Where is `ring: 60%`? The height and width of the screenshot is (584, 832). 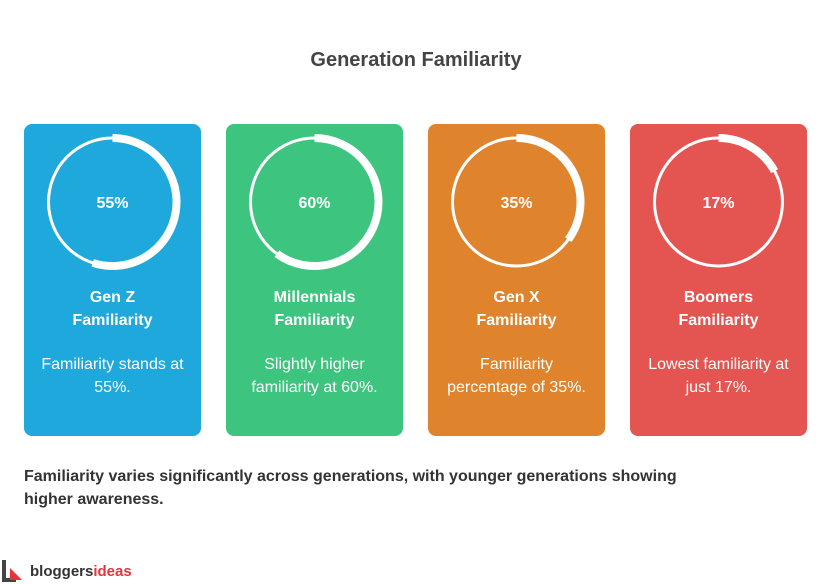
ring: 60% is located at coordinates (316, 202).